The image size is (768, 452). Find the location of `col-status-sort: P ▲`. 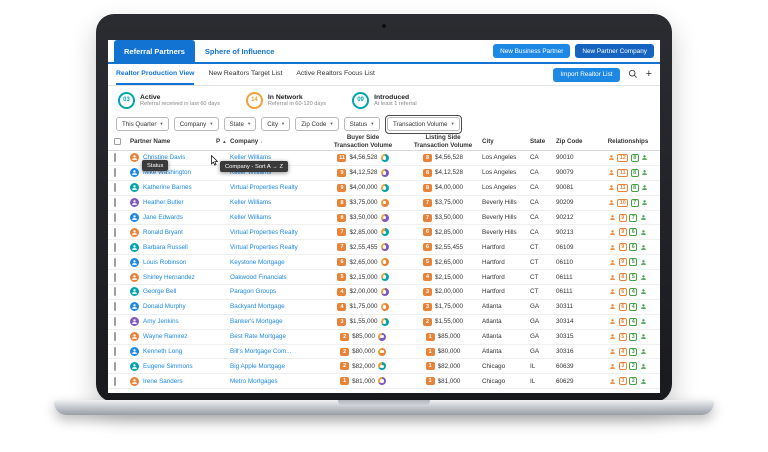

col-status-sort: P ▲ is located at coordinates (221, 141).